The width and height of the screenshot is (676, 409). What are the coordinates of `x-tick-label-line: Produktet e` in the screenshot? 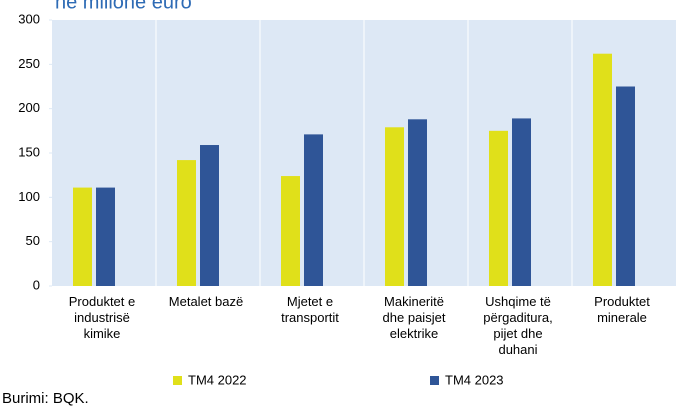 It's located at (102, 301).